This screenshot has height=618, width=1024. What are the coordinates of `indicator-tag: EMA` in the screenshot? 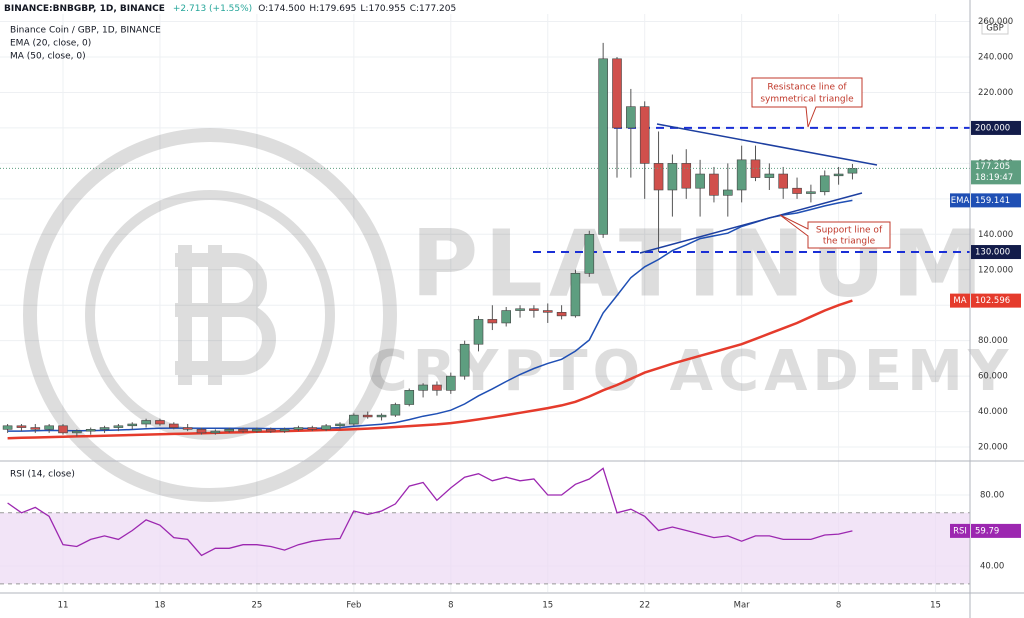 It's located at (960, 201).